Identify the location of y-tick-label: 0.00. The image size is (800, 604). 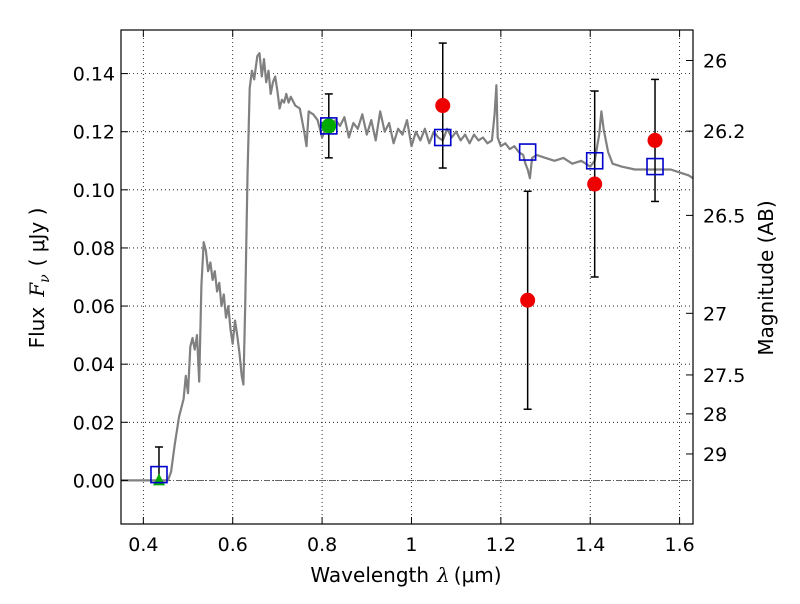
(94, 481).